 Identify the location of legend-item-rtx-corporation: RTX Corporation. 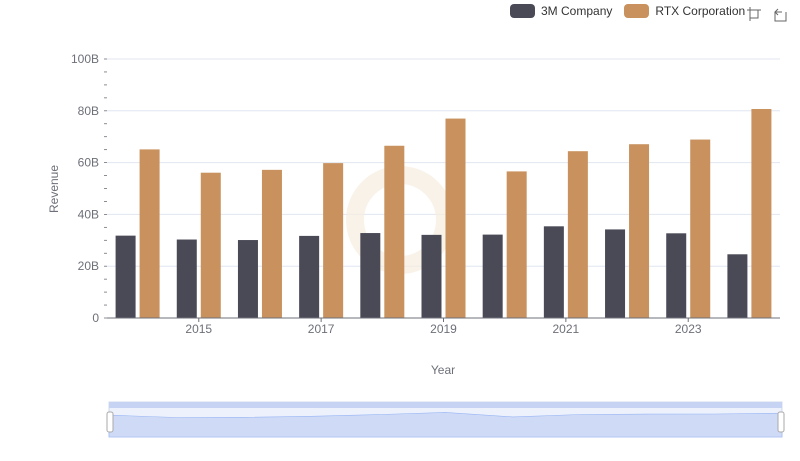
(684, 11).